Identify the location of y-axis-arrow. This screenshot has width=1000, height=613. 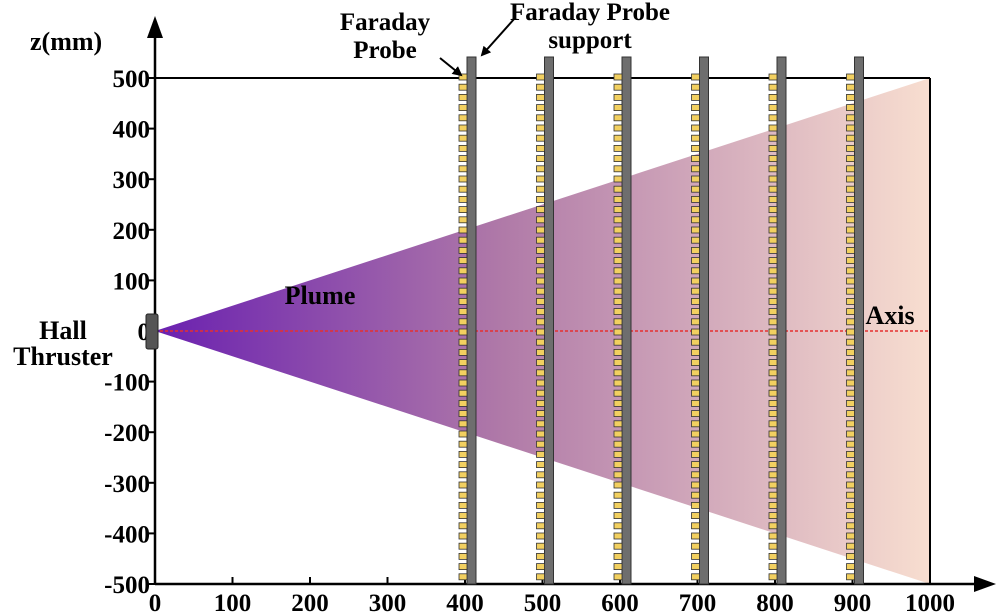
(155, 27).